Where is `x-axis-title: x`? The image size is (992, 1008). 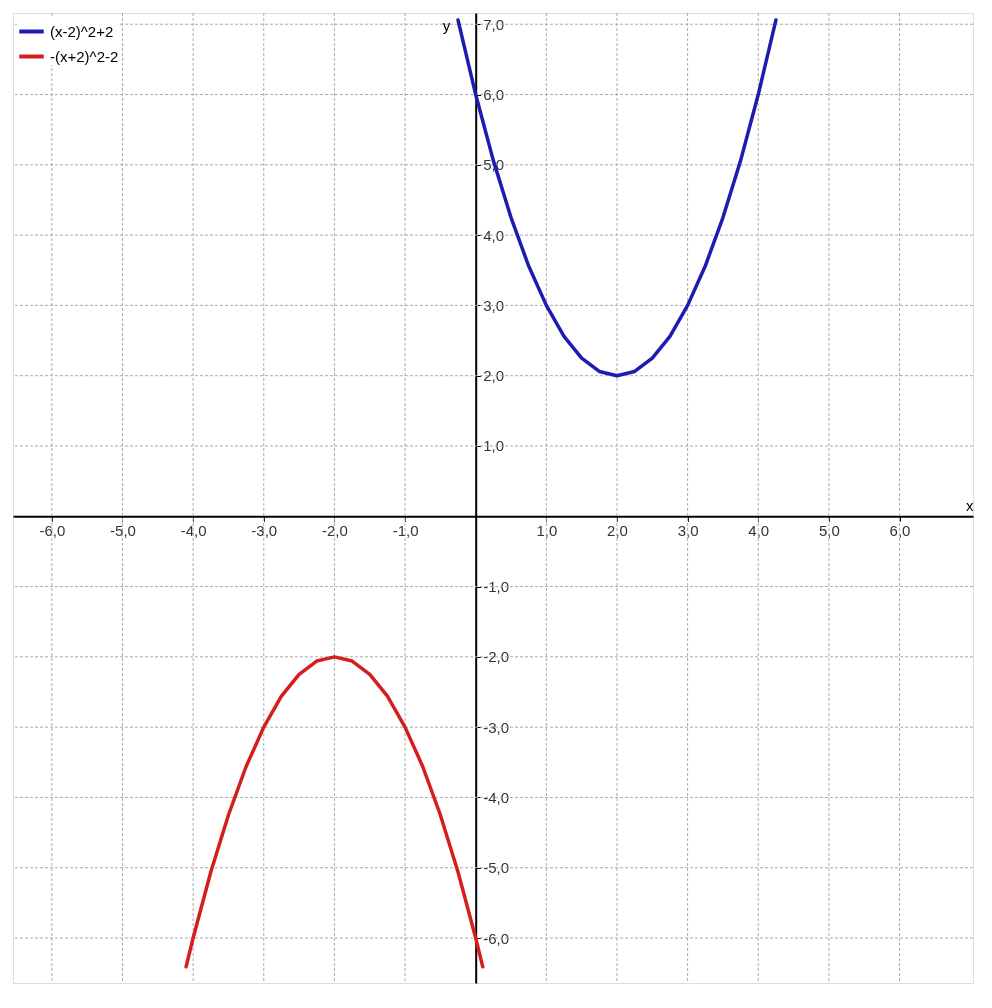 x-axis-title: x is located at coordinates (970, 505).